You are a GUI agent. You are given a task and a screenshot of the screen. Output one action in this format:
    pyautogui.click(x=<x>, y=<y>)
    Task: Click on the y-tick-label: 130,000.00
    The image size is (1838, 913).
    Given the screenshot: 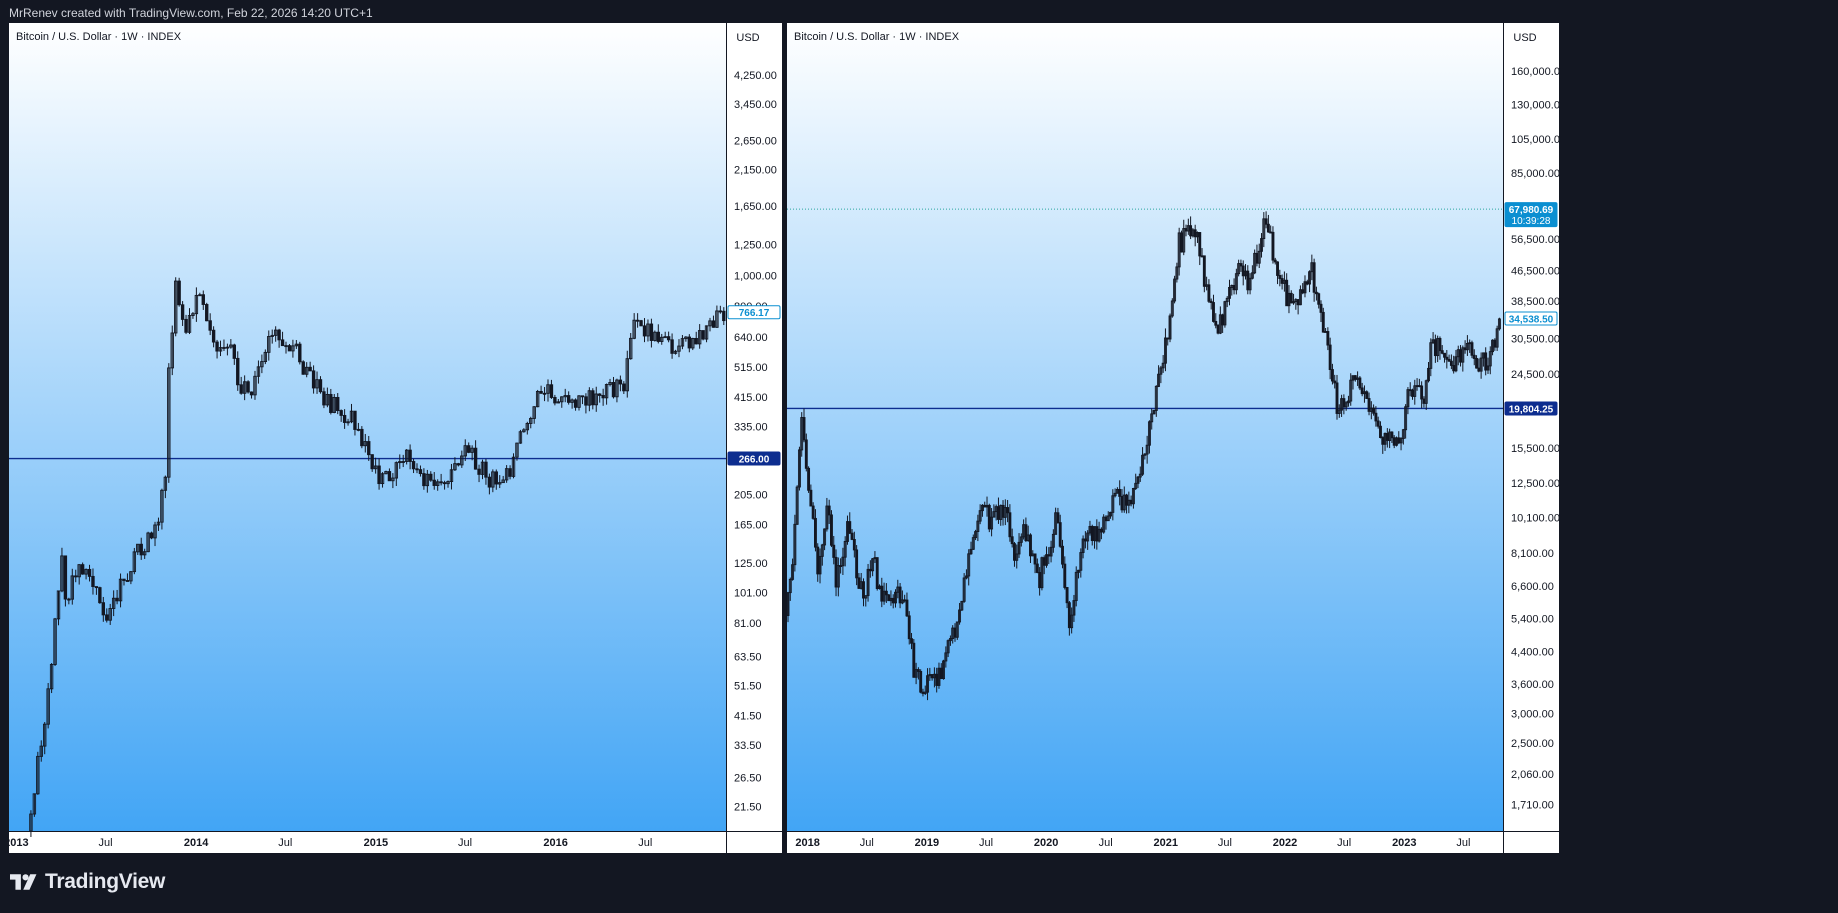 What is the action you would take?
    pyautogui.click(x=1535, y=105)
    